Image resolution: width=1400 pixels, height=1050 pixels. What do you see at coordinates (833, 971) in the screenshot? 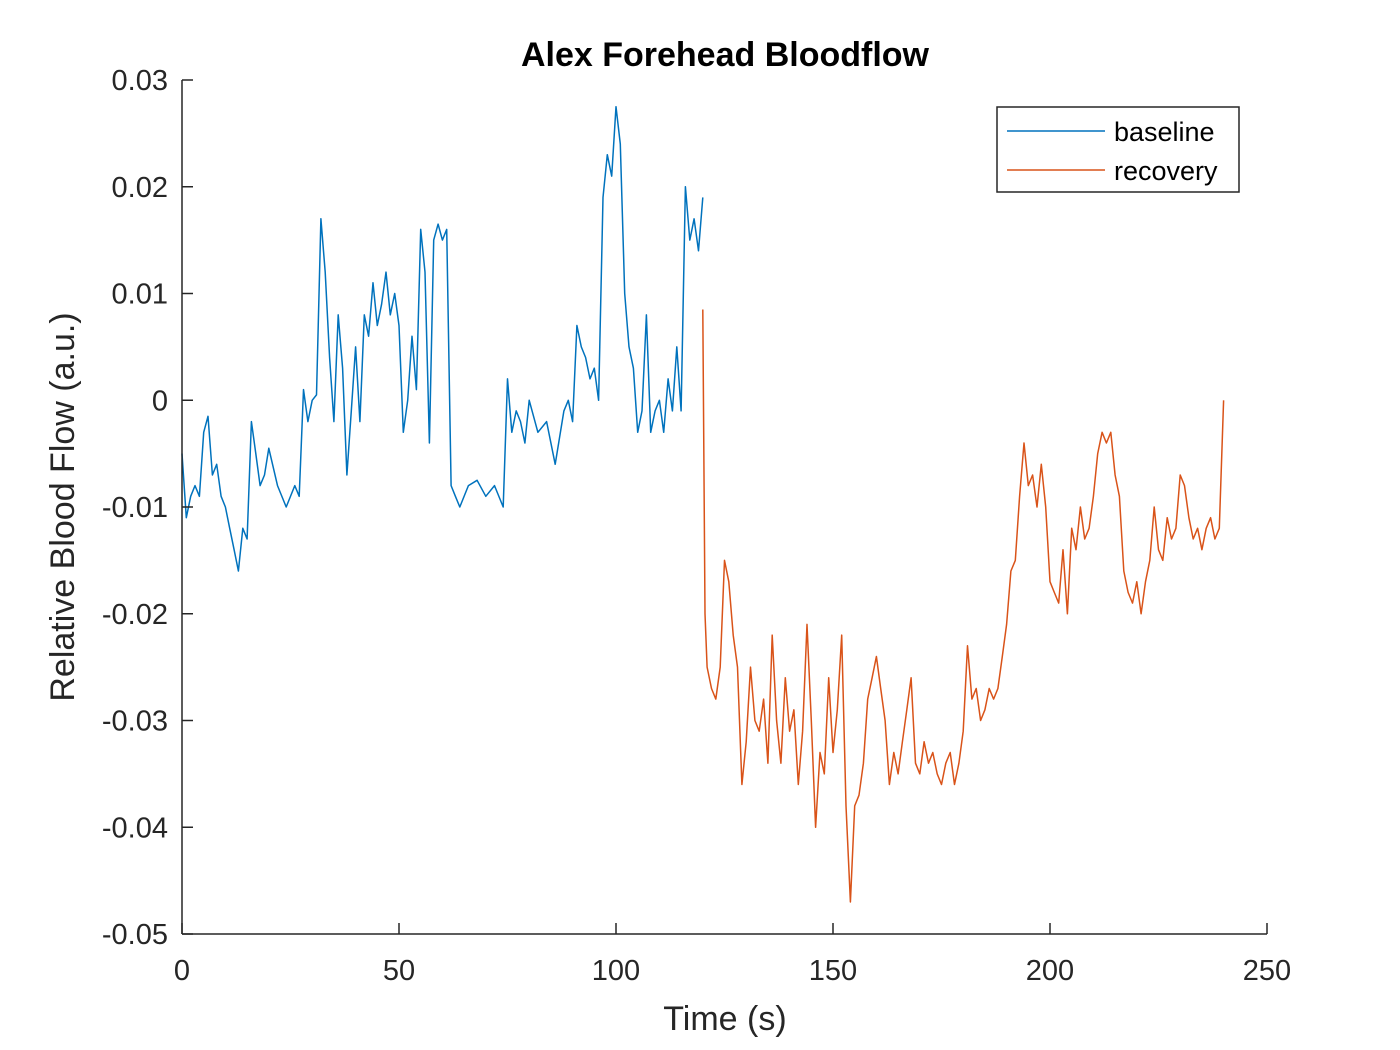
I see `x-tick-label: 150` at bounding box center [833, 971].